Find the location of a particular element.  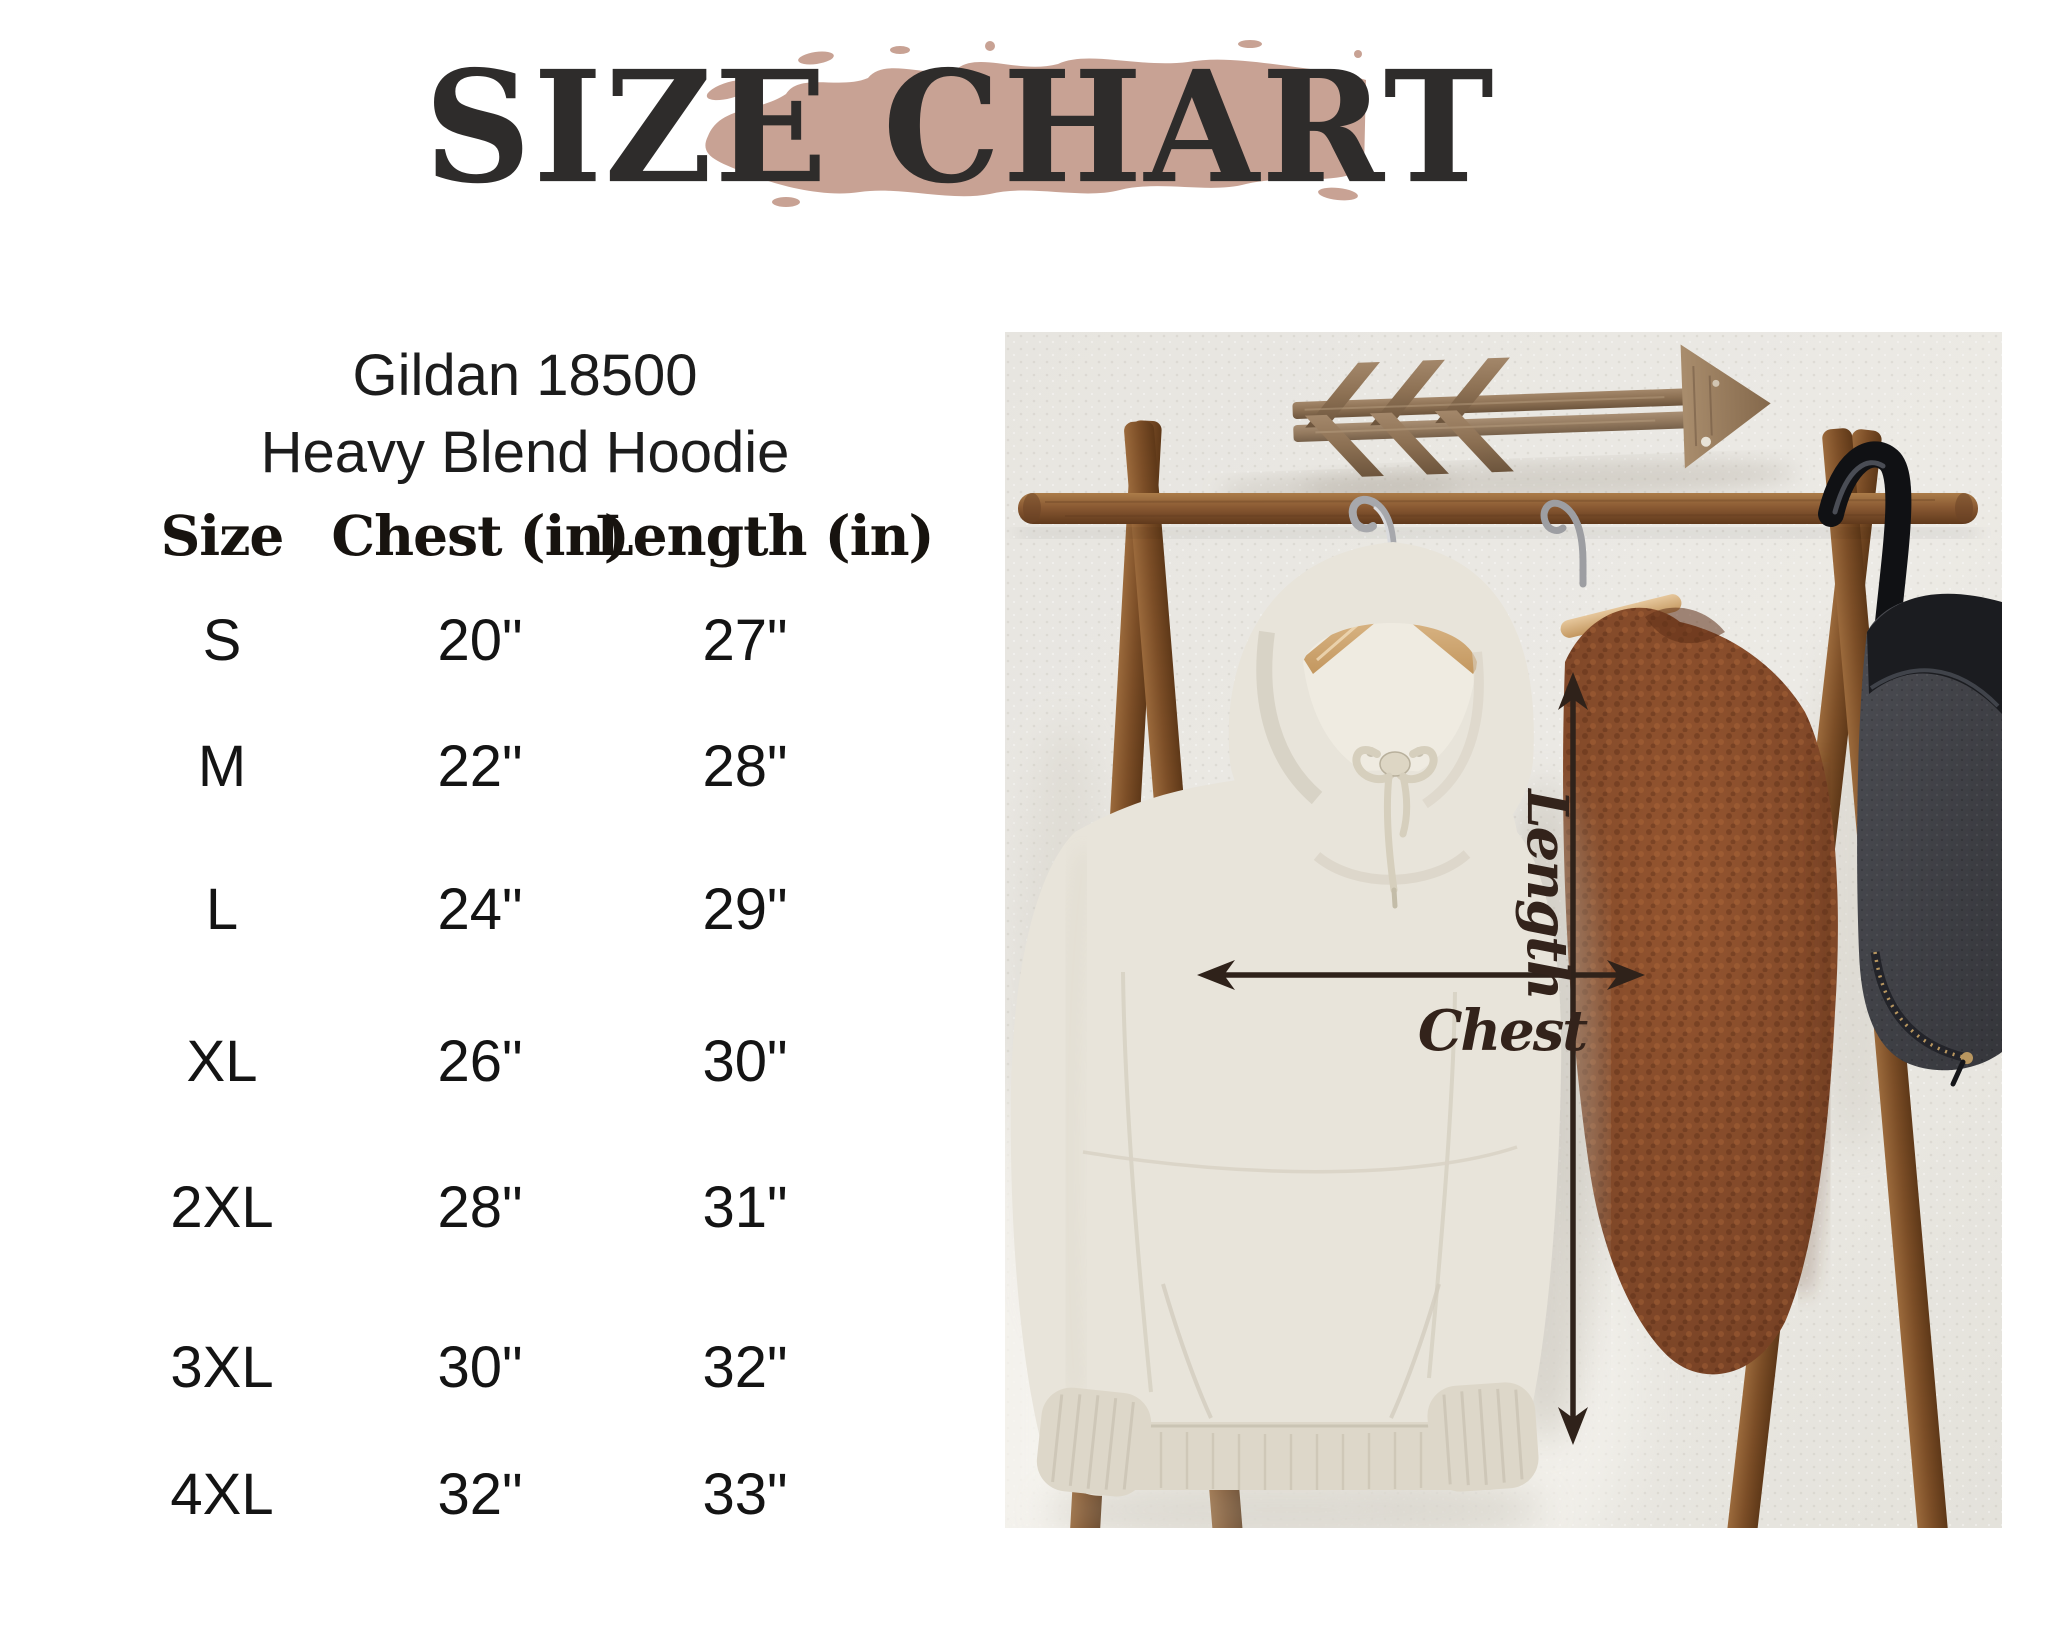

arrow-head is located at coordinates (1725, 406).